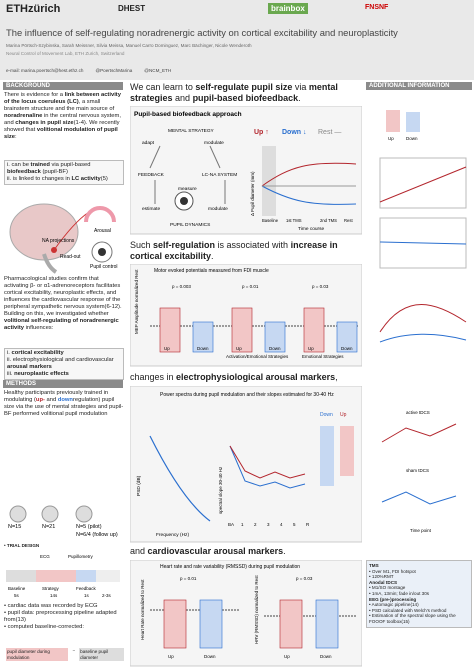 The height and width of the screenshot is (670, 474). I want to click on header, so click(237, 40).